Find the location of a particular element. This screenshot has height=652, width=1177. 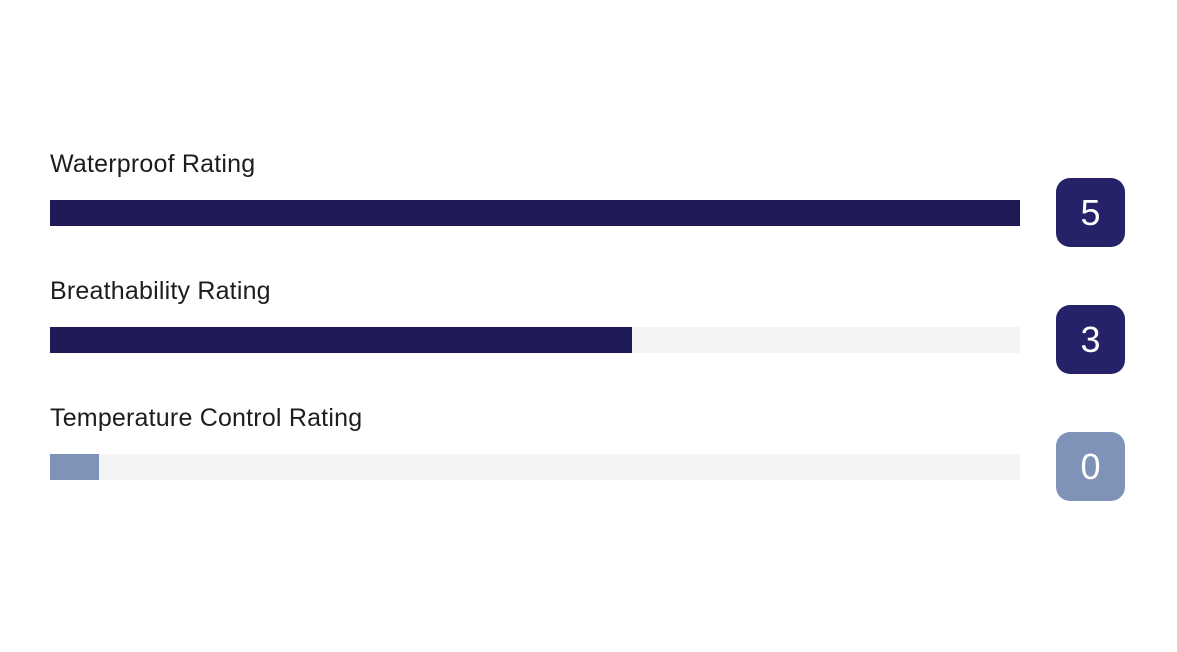

rating-value: 3 is located at coordinates (1090, 339).